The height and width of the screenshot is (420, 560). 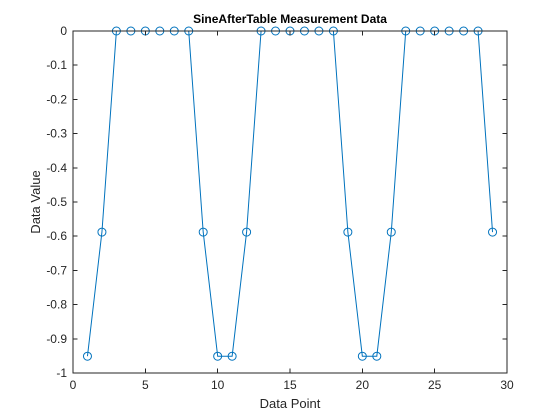 What do you see at coordinates (56, 236) in the screenshot?
I see `y-tick-label: -0.6` at bounding box center [56, 236].